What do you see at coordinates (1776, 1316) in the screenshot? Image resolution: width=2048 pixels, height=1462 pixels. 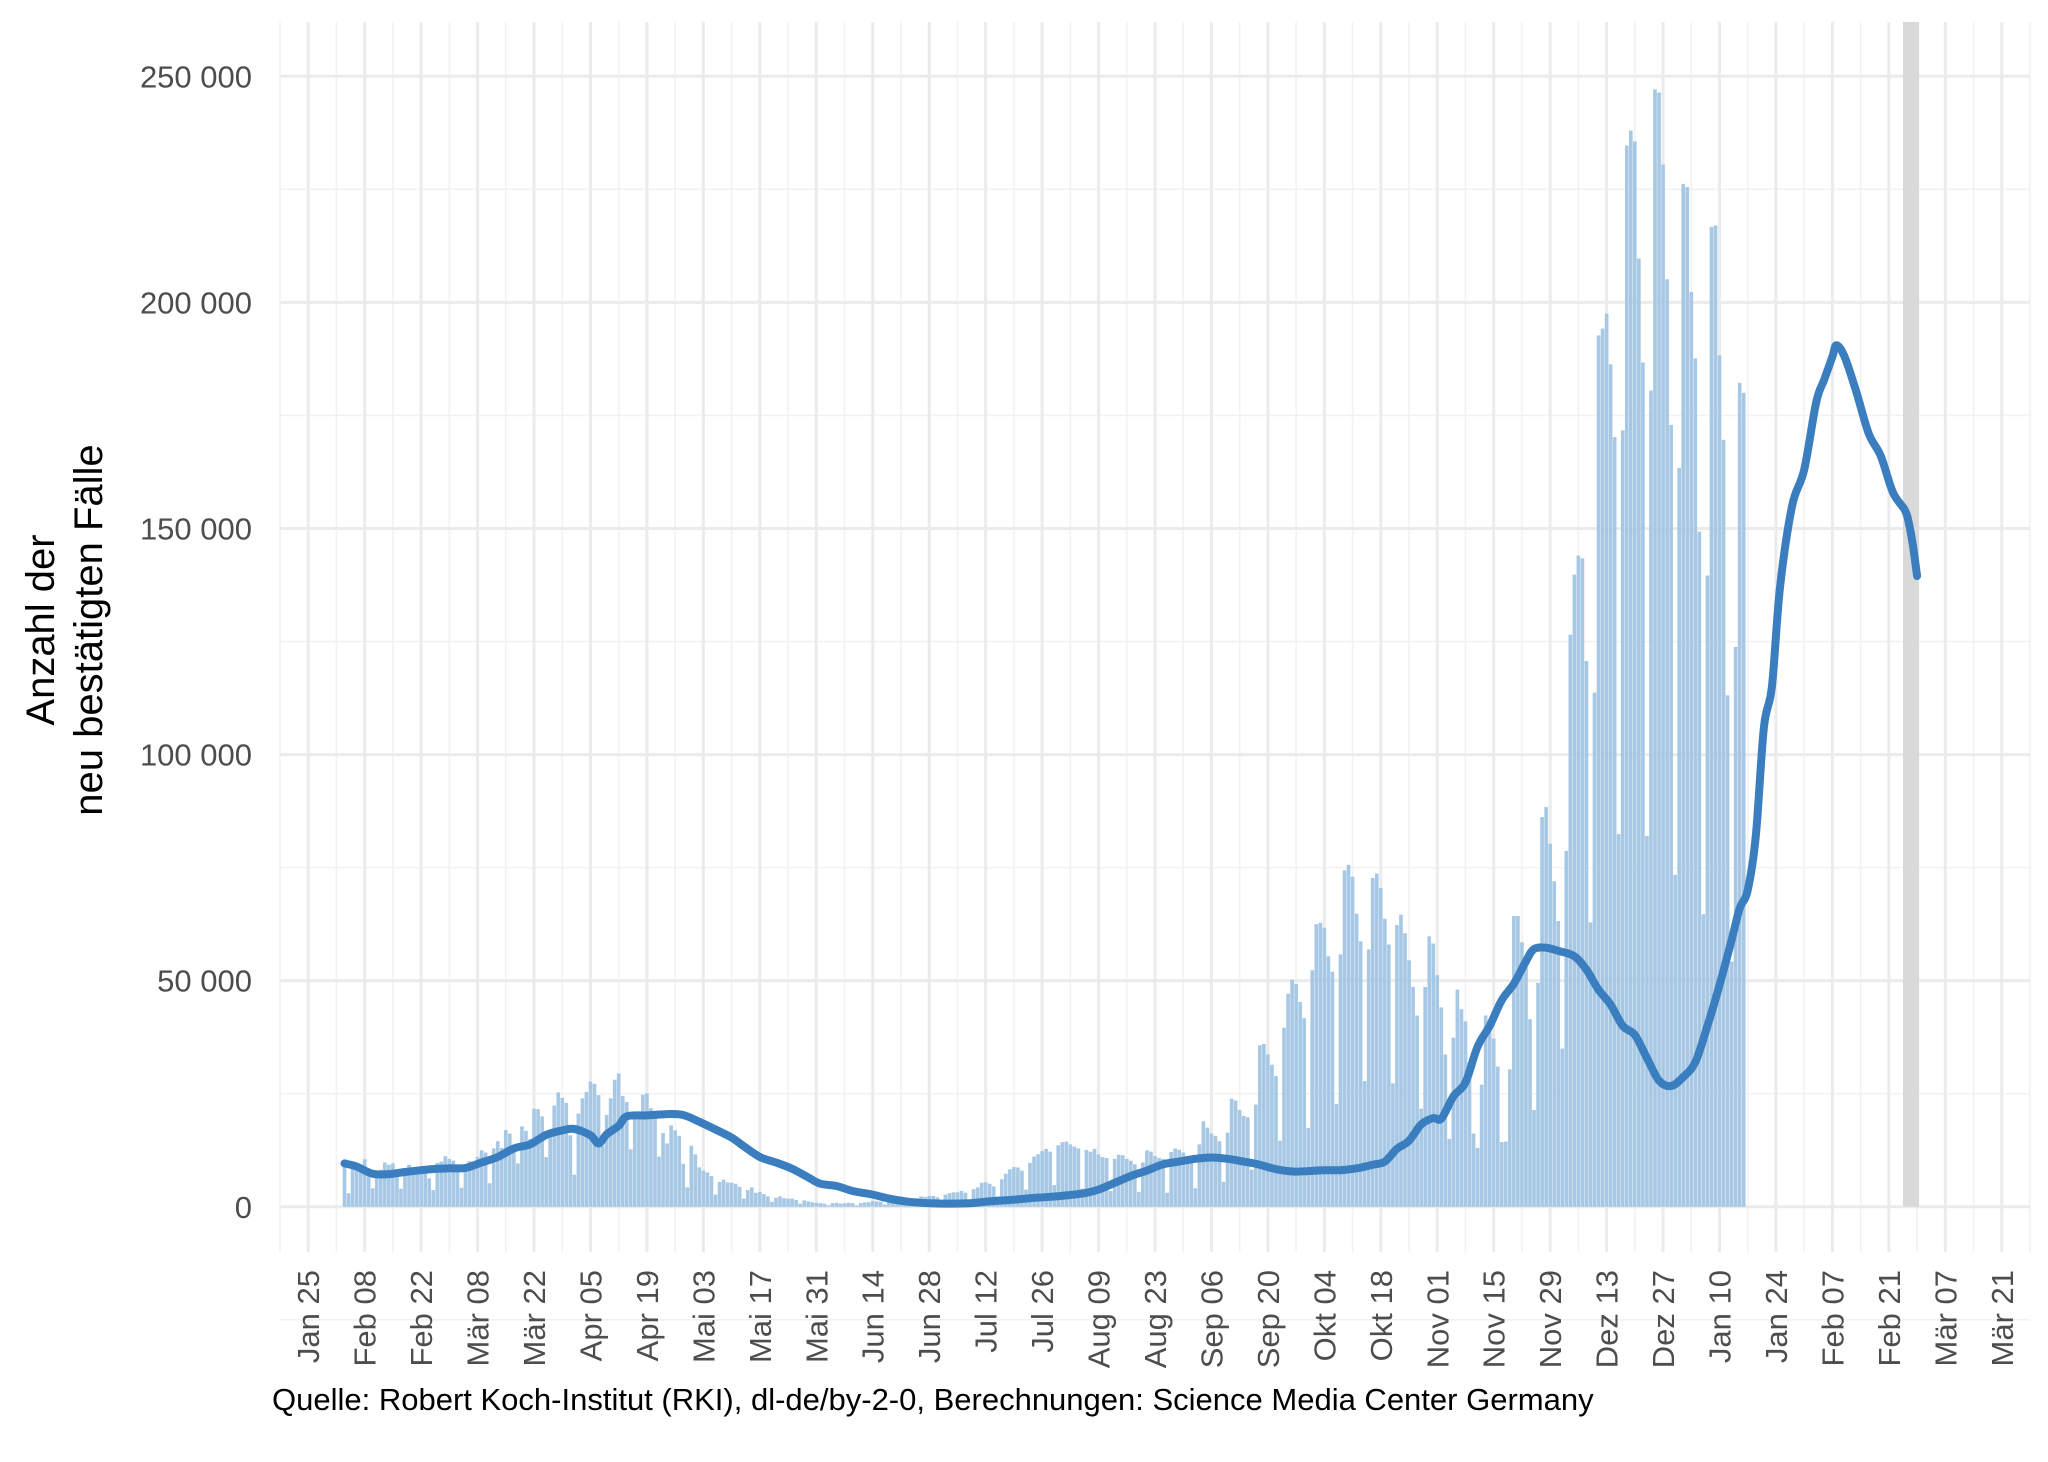 I see `x-tick-label: Jan 24` at bounding box center [1776, 1316].